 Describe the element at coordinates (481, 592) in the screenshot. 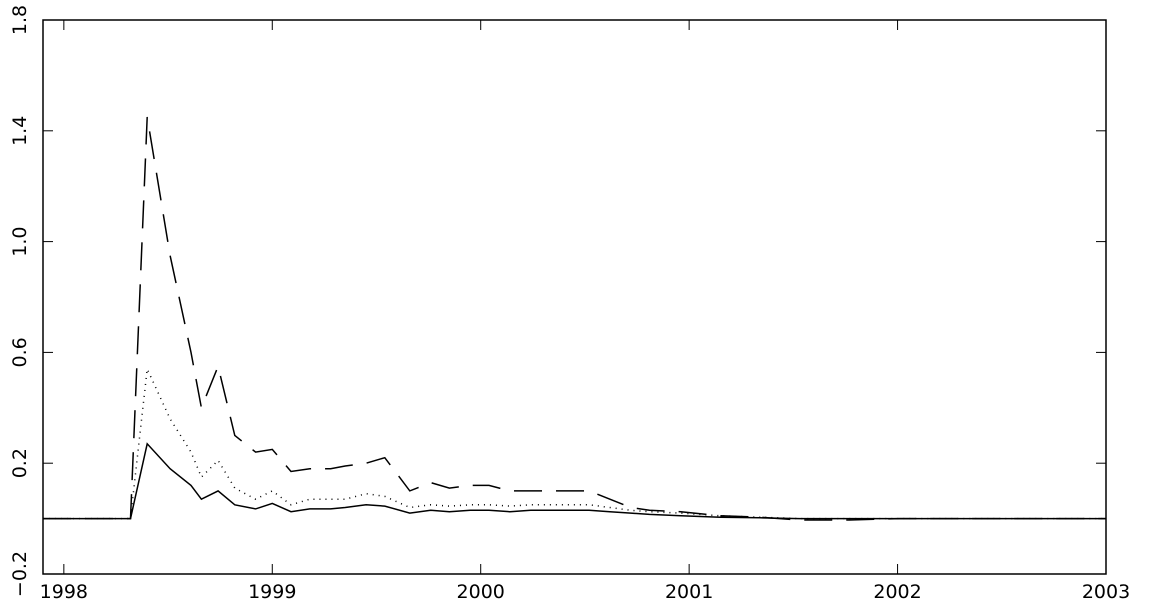

I see `x-tick-label: 2000` at that location.